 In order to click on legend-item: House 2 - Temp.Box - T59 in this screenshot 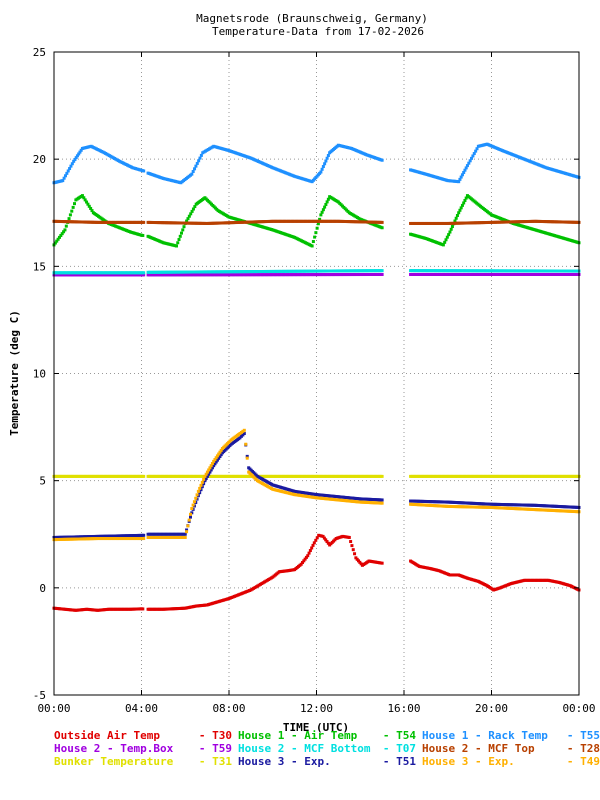, I will do `click(143, 748)`.